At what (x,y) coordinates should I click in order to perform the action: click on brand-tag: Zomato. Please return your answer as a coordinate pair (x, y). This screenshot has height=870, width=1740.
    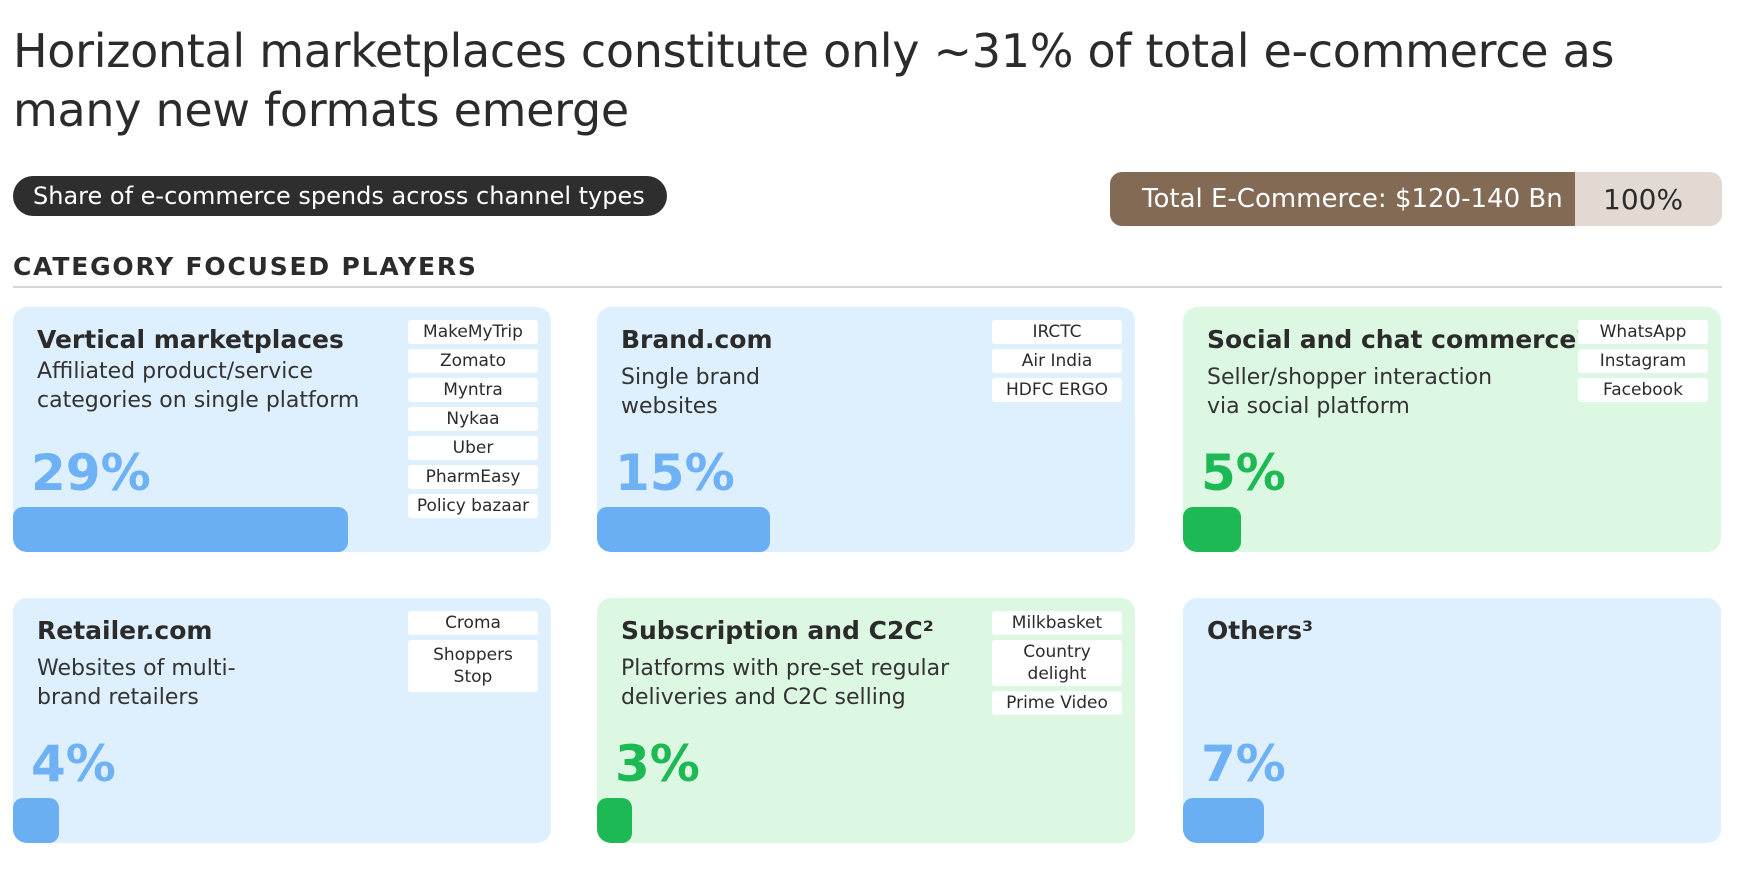
    Looking at the image, I should click on (473, 361).